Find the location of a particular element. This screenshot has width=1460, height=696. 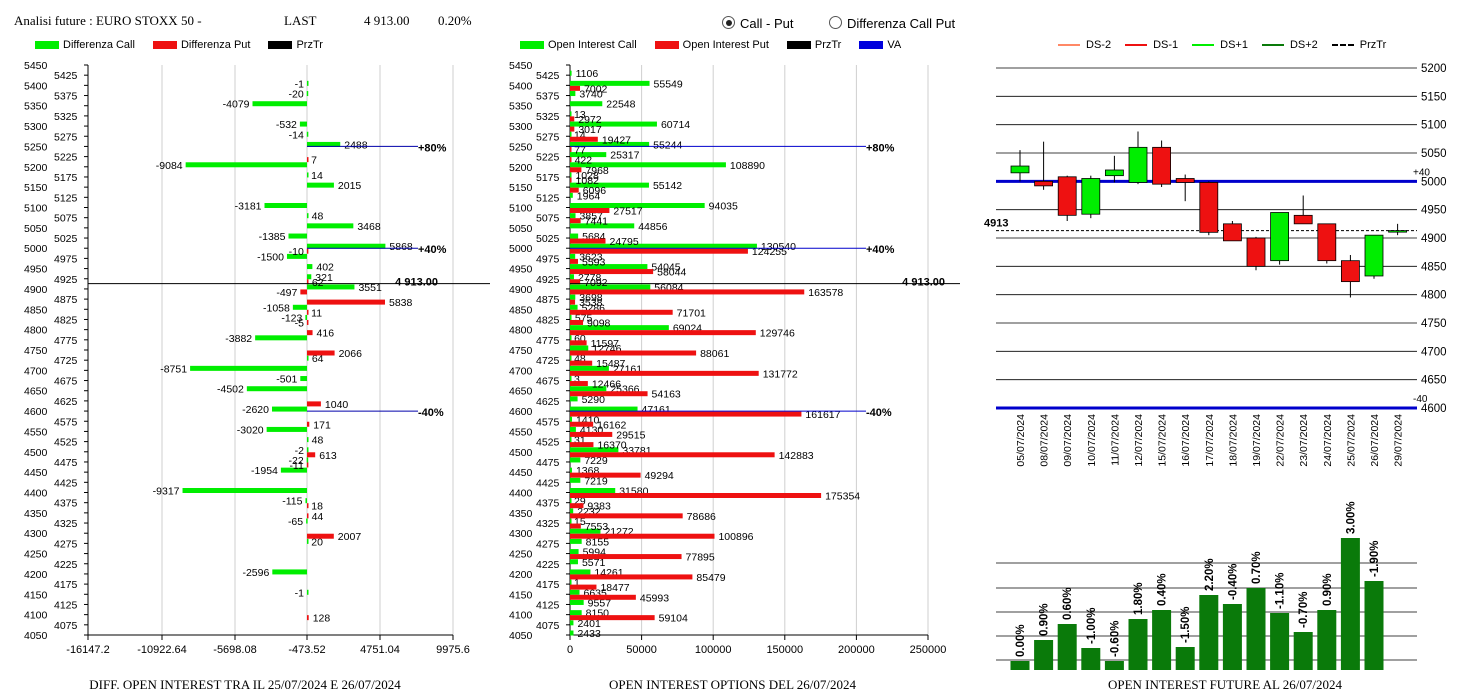

legend-label: VA is located at coordinates (894, 45).